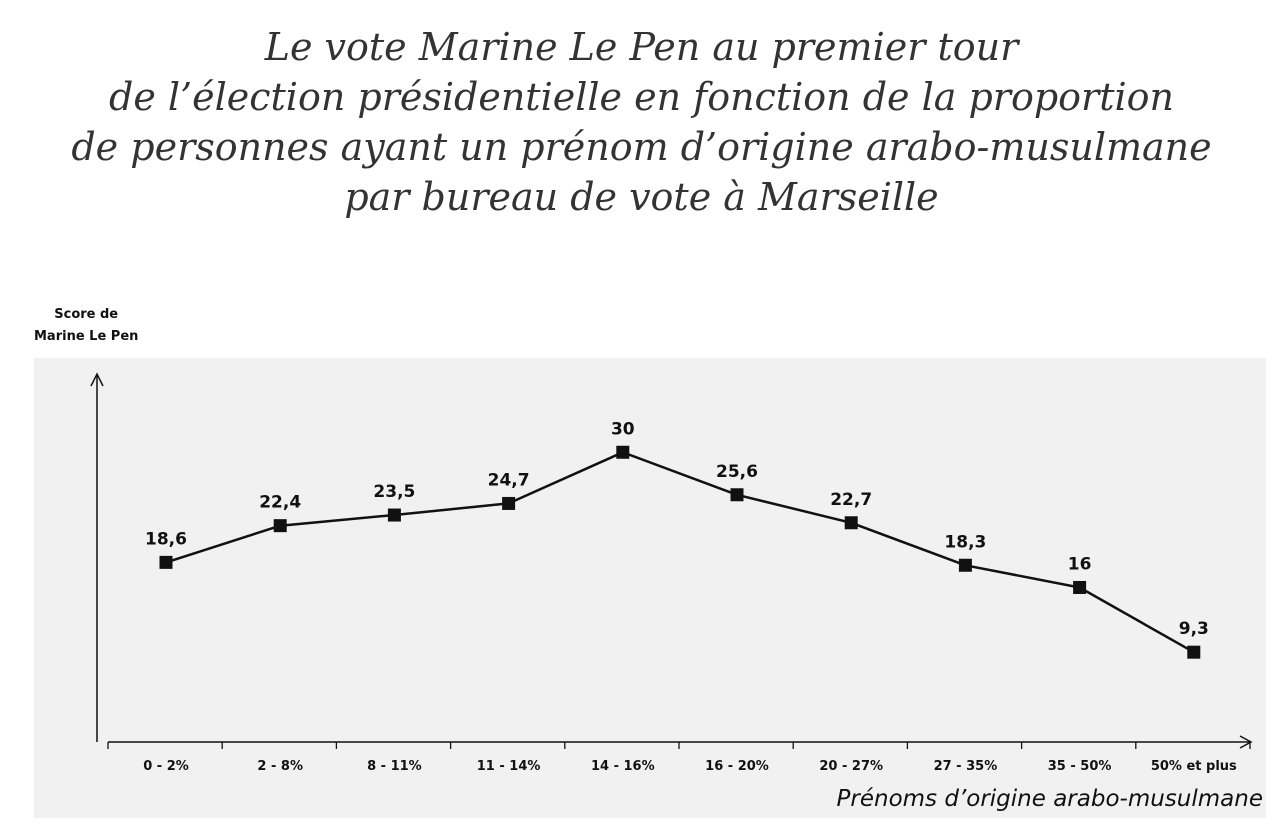  I want to click on x-tick-label: 14 - 16%, so click(623, 766).